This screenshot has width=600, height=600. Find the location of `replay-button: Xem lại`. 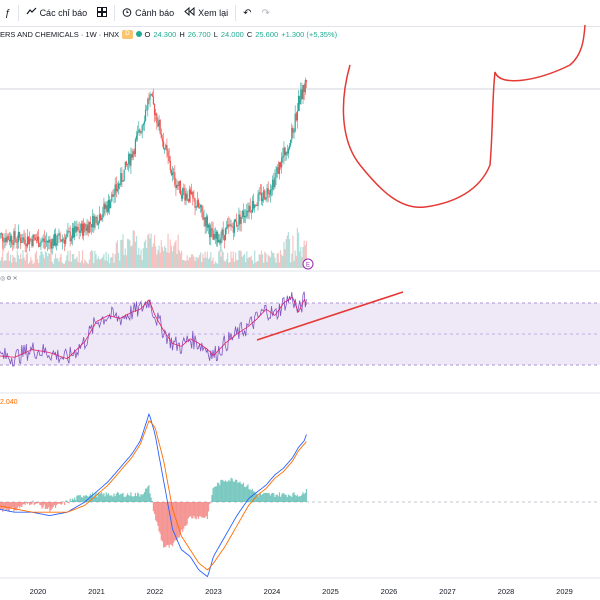

replay-button: Xem lại is located at coordinates (206, 13).